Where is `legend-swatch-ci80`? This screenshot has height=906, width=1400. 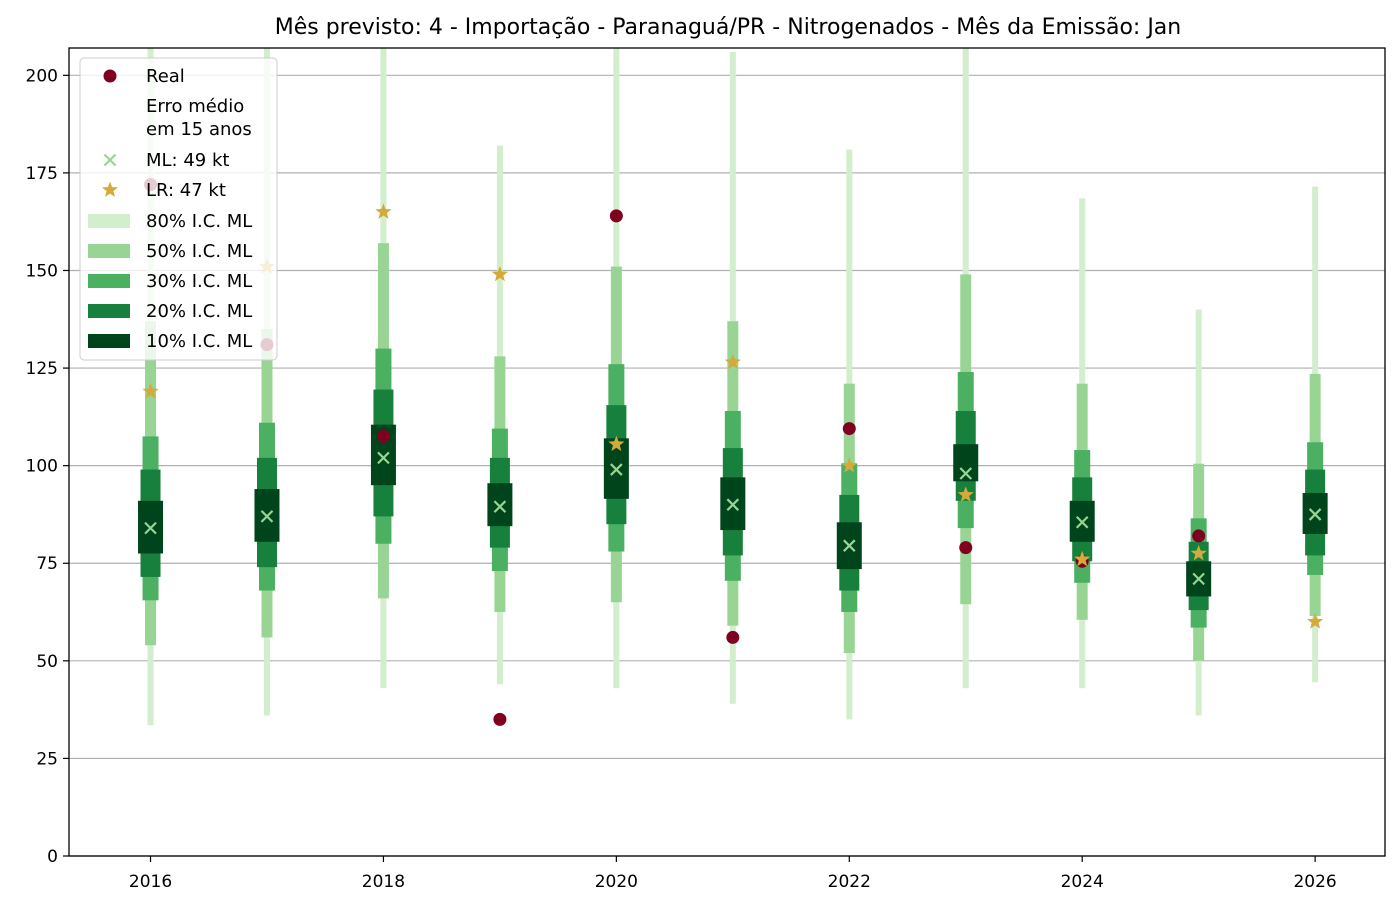
legend-swatch-ci80 is located at coordinates (109, 221).